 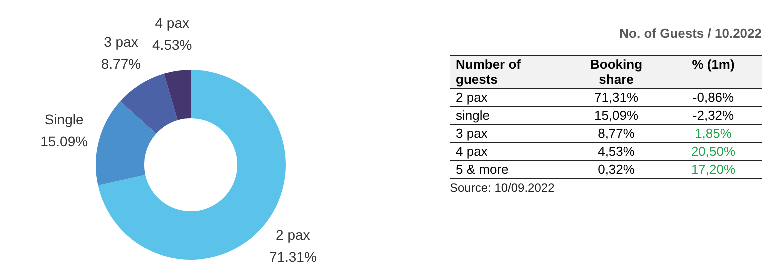 I want to click on slice-label: Single, so click(x=64, y=120).